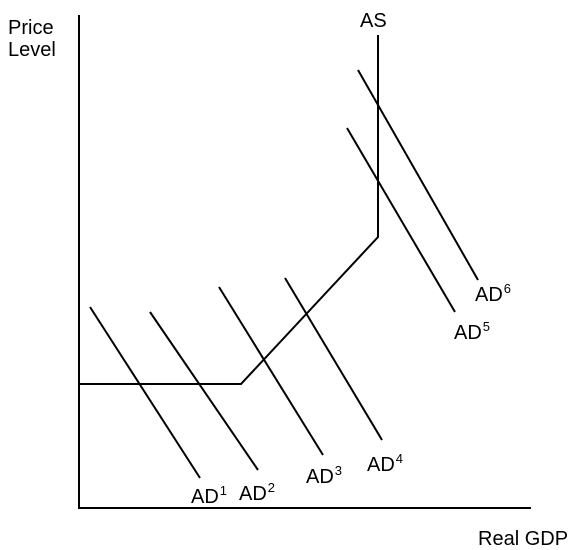 The image size is (587, 550). What do you see at coordinates (507, 288) in the screenshot?
I see `ad-label-sup: 6` at bounding box center [507, 288].